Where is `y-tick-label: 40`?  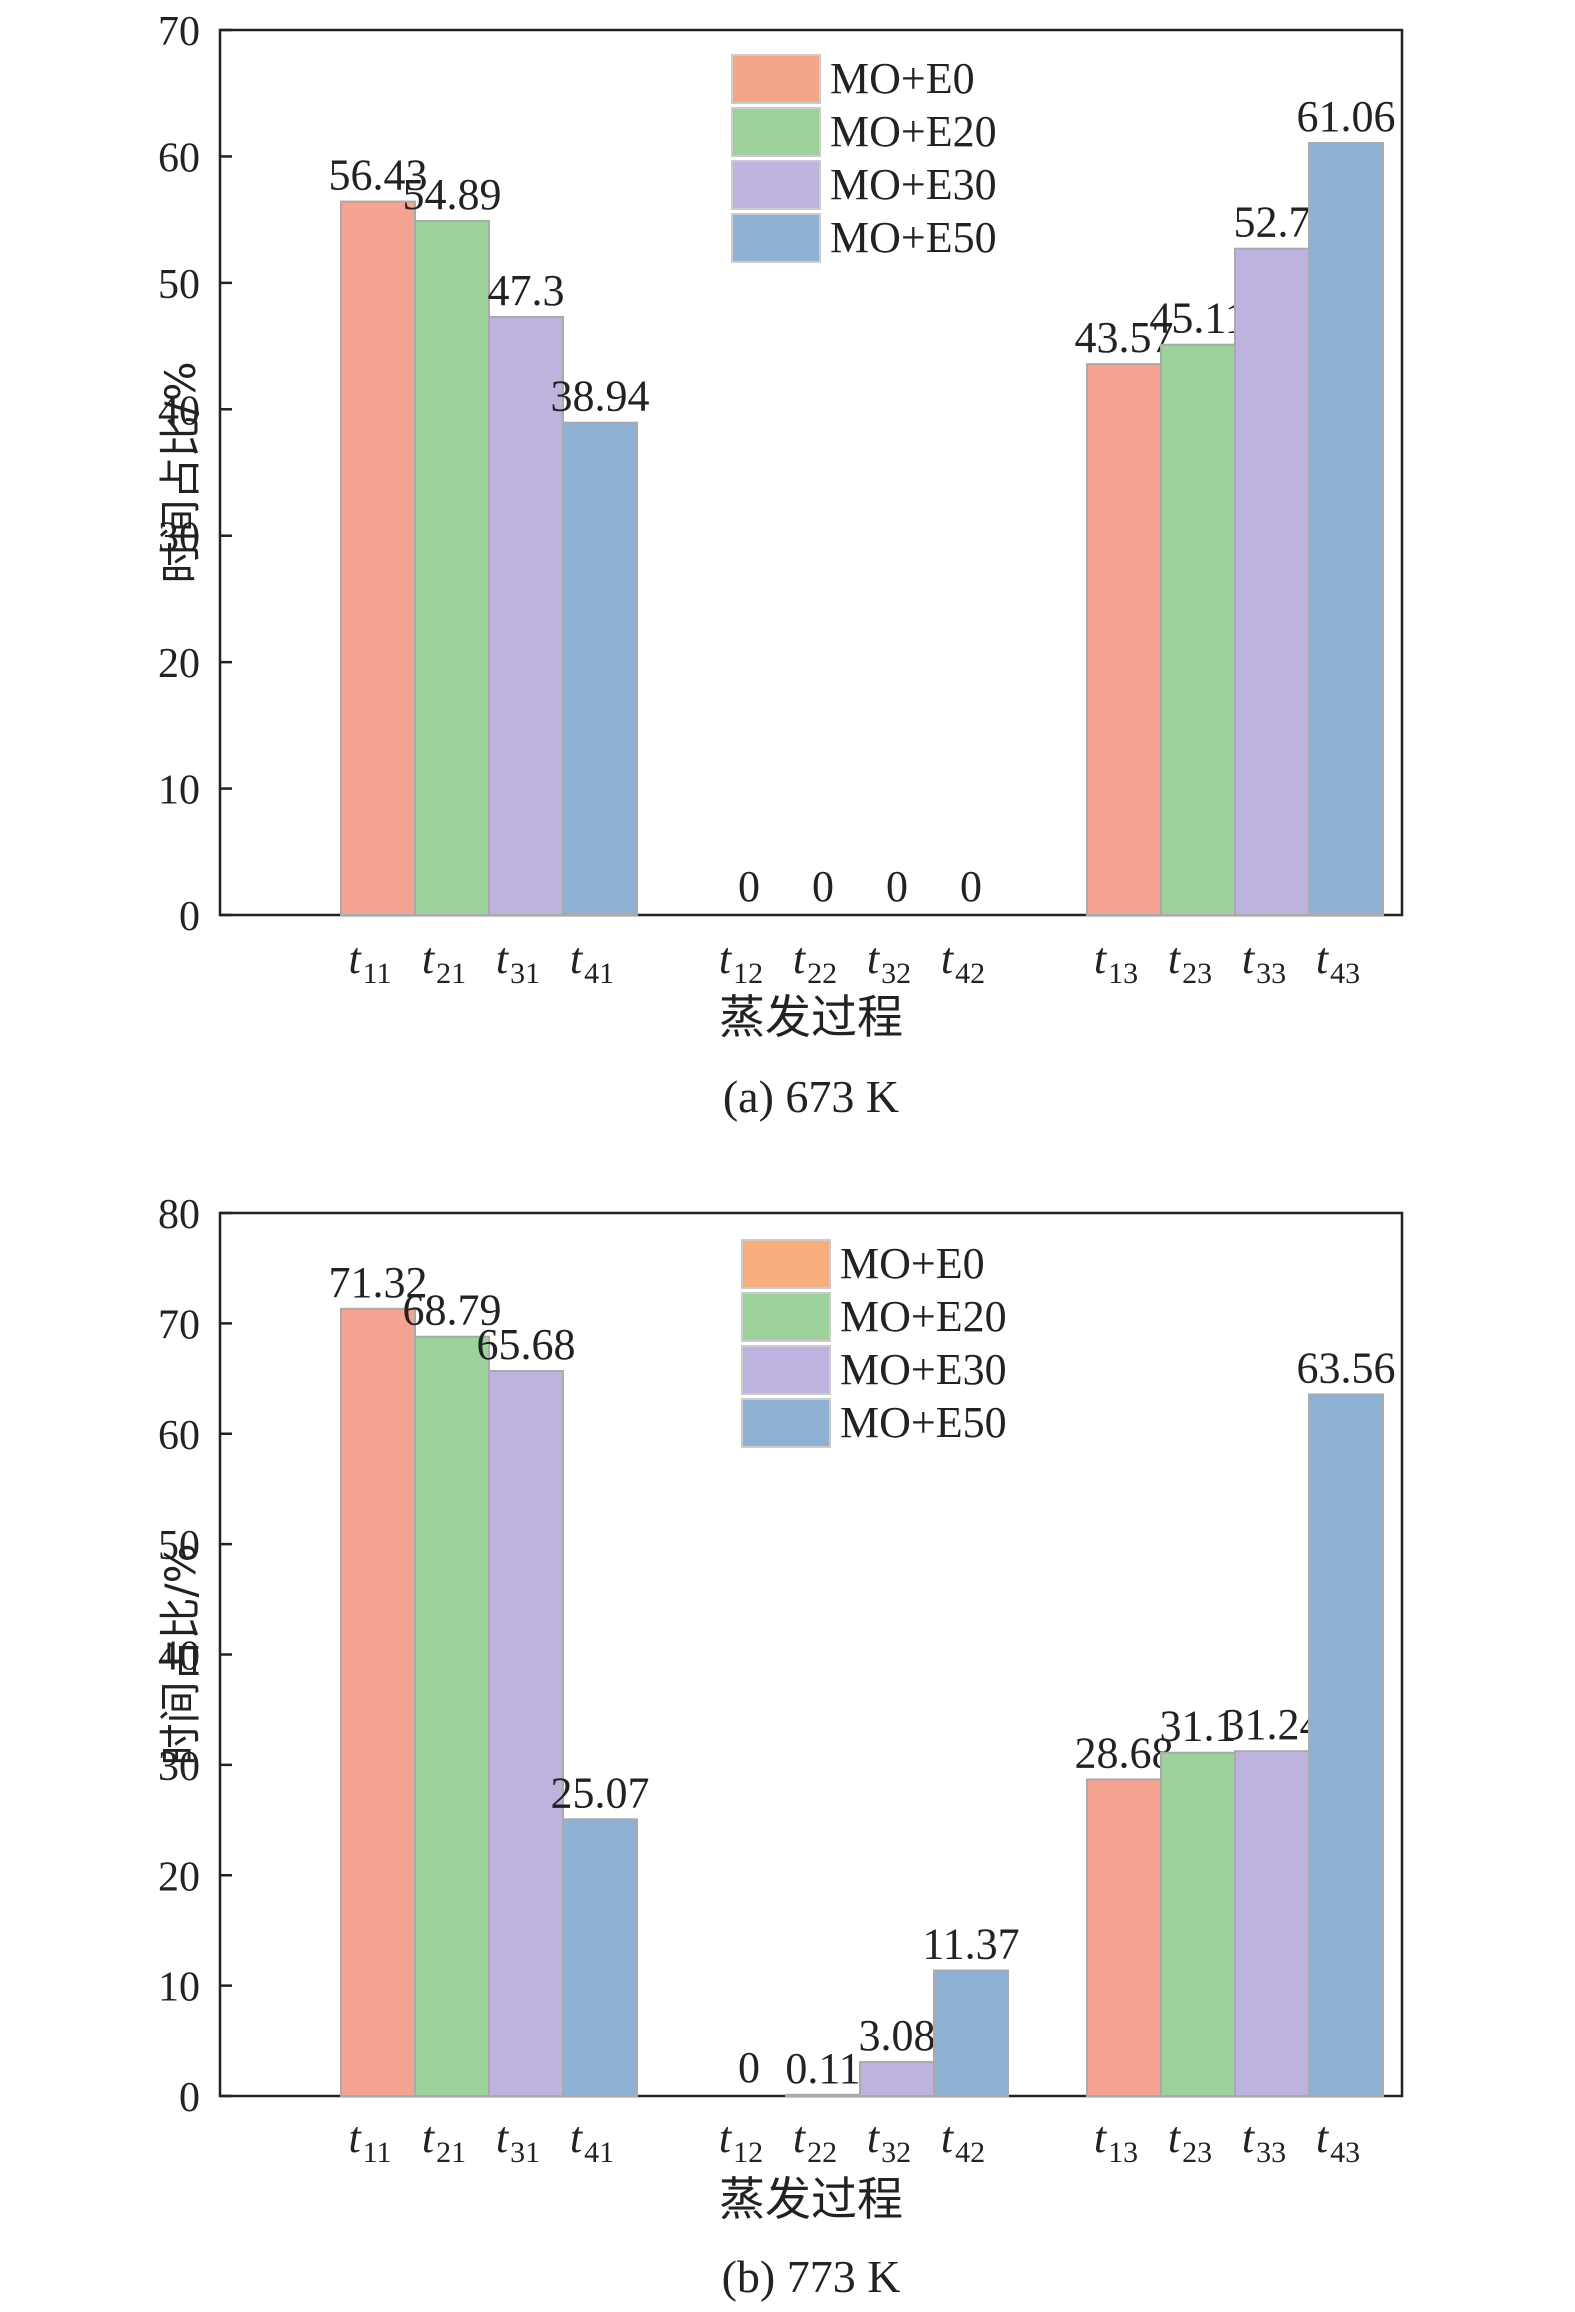
y-tick-label: 40 is located at coordinates (179, 1657).